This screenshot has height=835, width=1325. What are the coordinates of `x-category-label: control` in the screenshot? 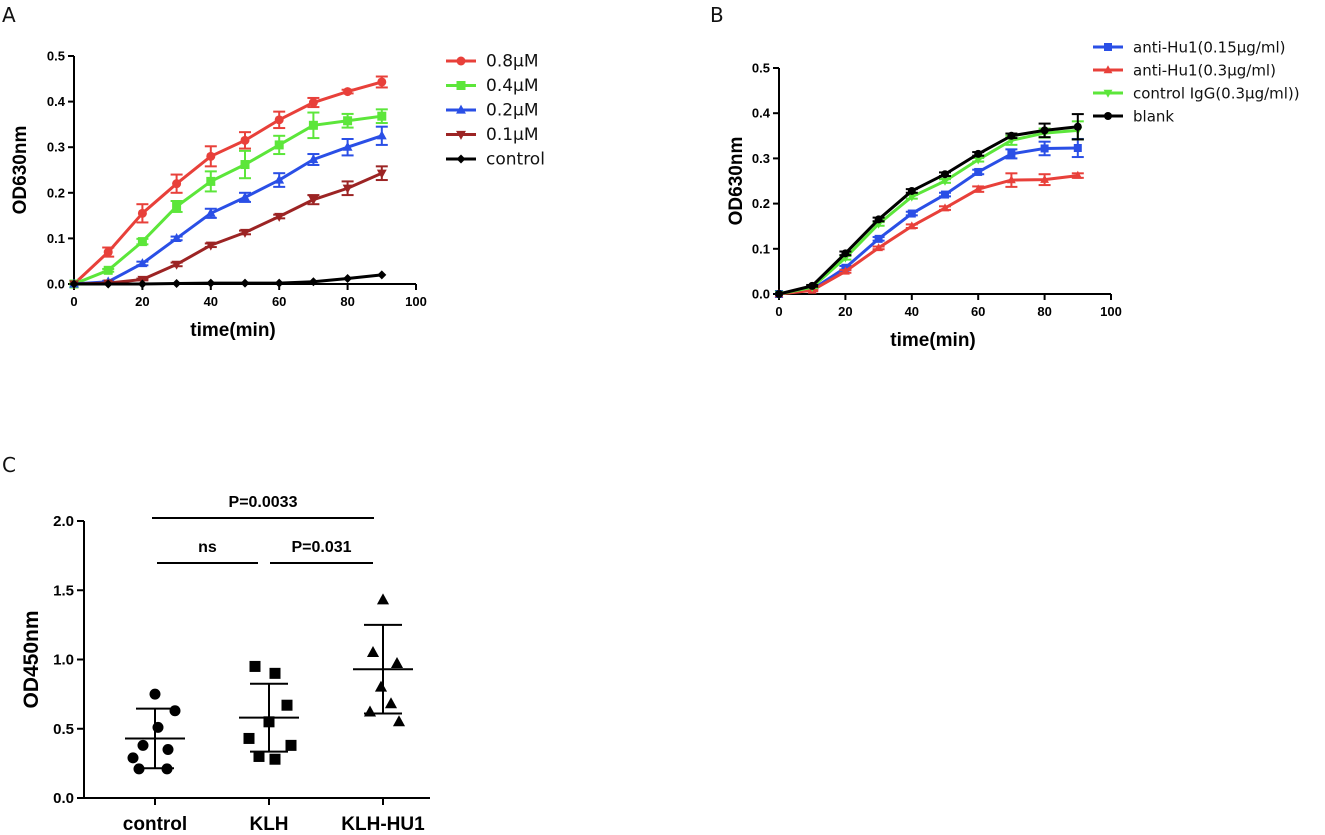 It's located at (155, 824).